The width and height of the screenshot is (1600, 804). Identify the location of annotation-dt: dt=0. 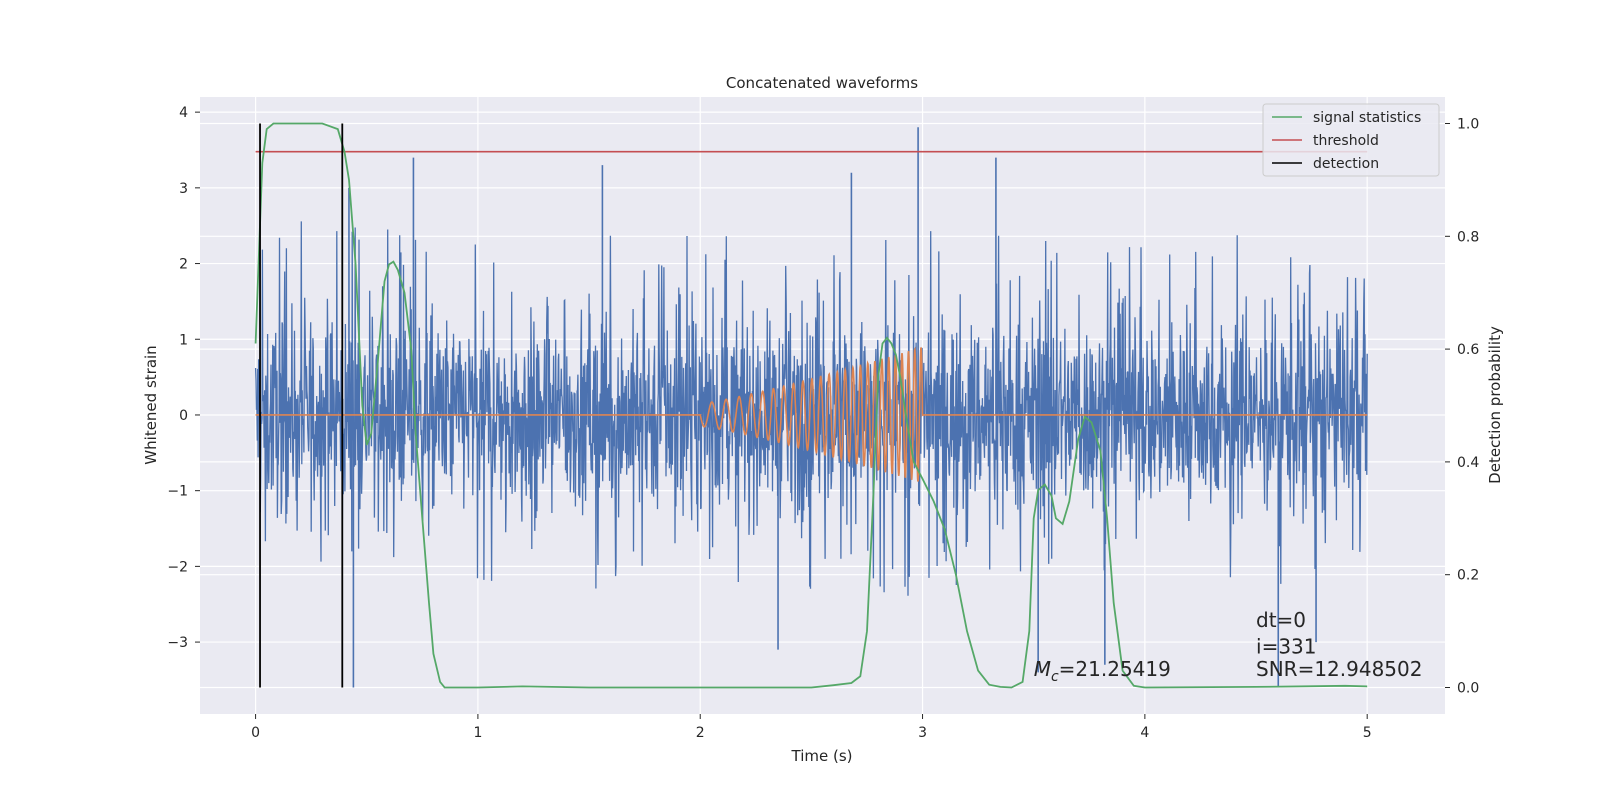
(1281, 620).